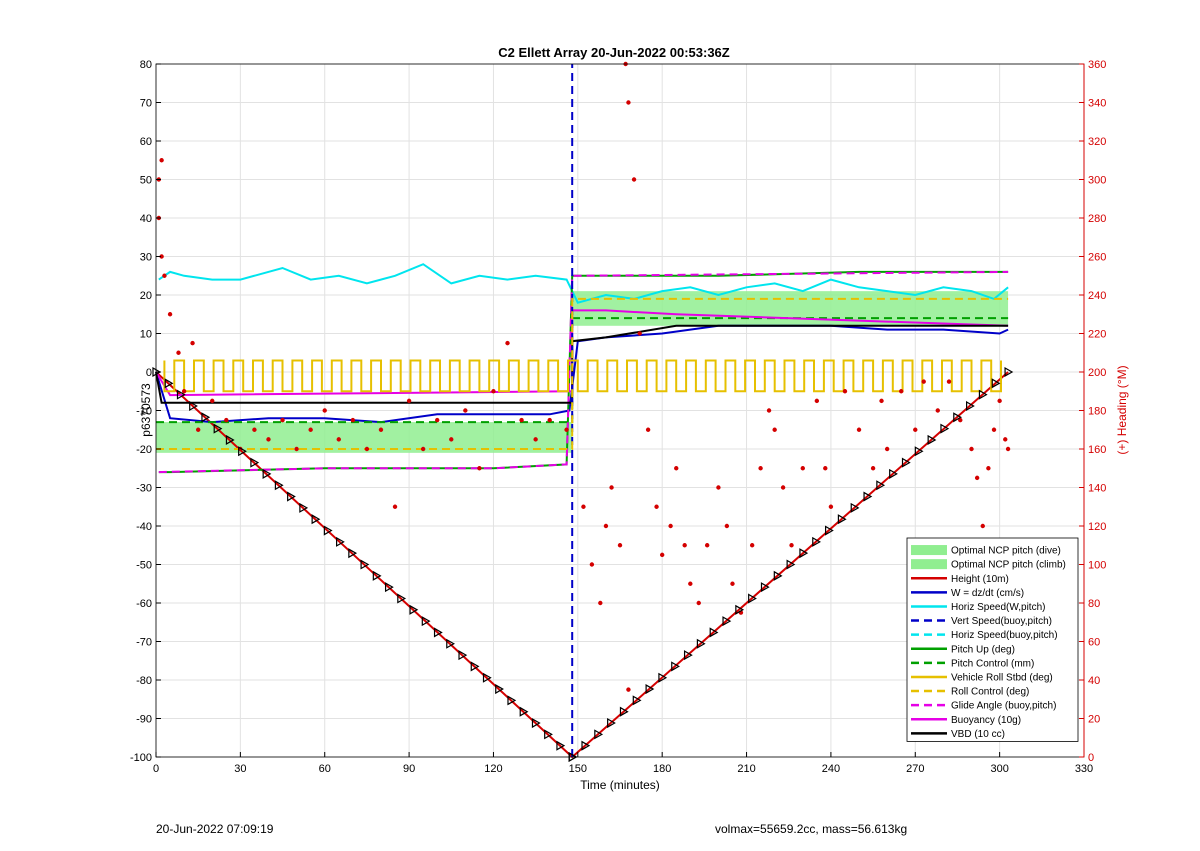  I want to click on y2-tick-label: 100, so click(1097, 566).